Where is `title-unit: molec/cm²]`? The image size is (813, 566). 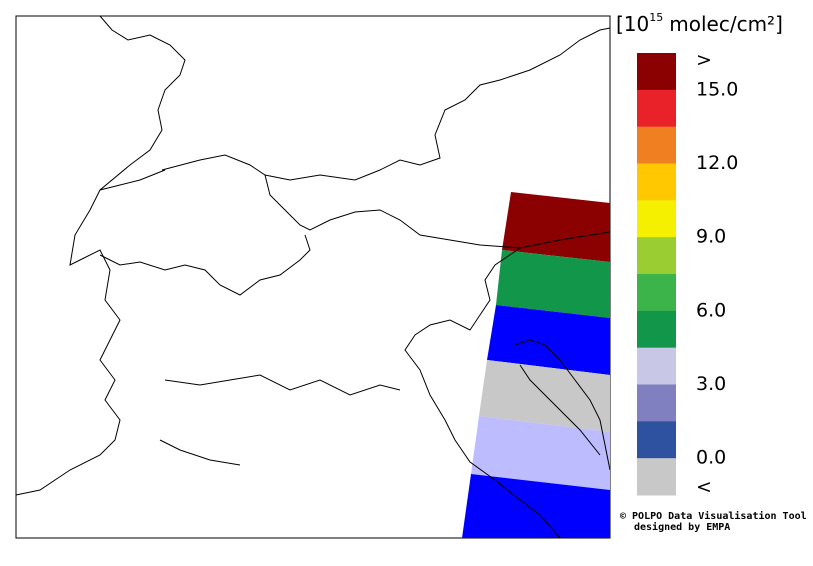
title-unit: molec/cm²] is located at coordinates (726, 24).